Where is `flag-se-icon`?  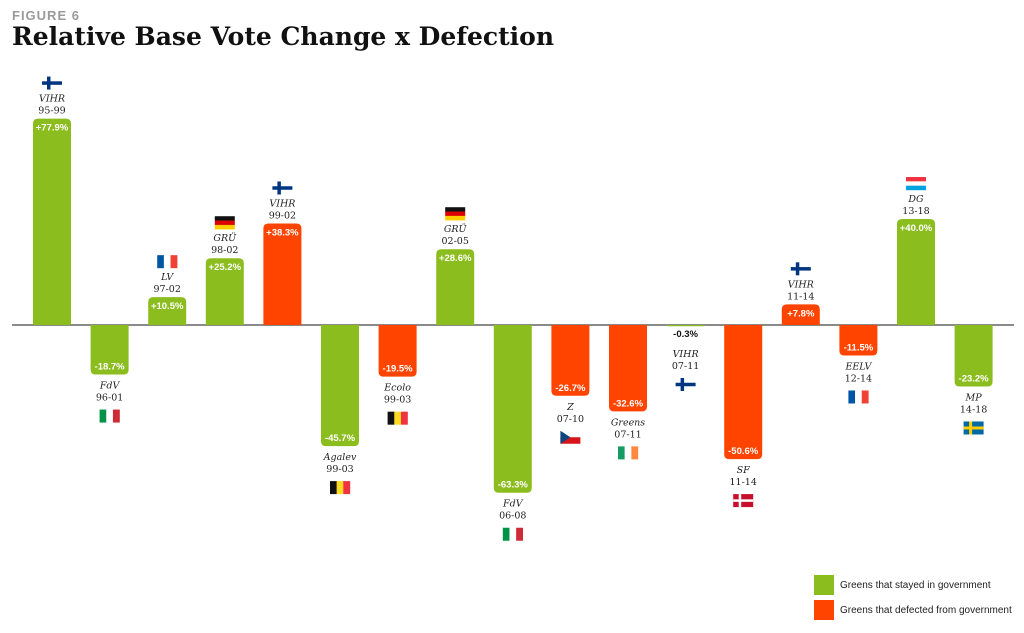
flag-se-icon is located at coordinates (973, 428).